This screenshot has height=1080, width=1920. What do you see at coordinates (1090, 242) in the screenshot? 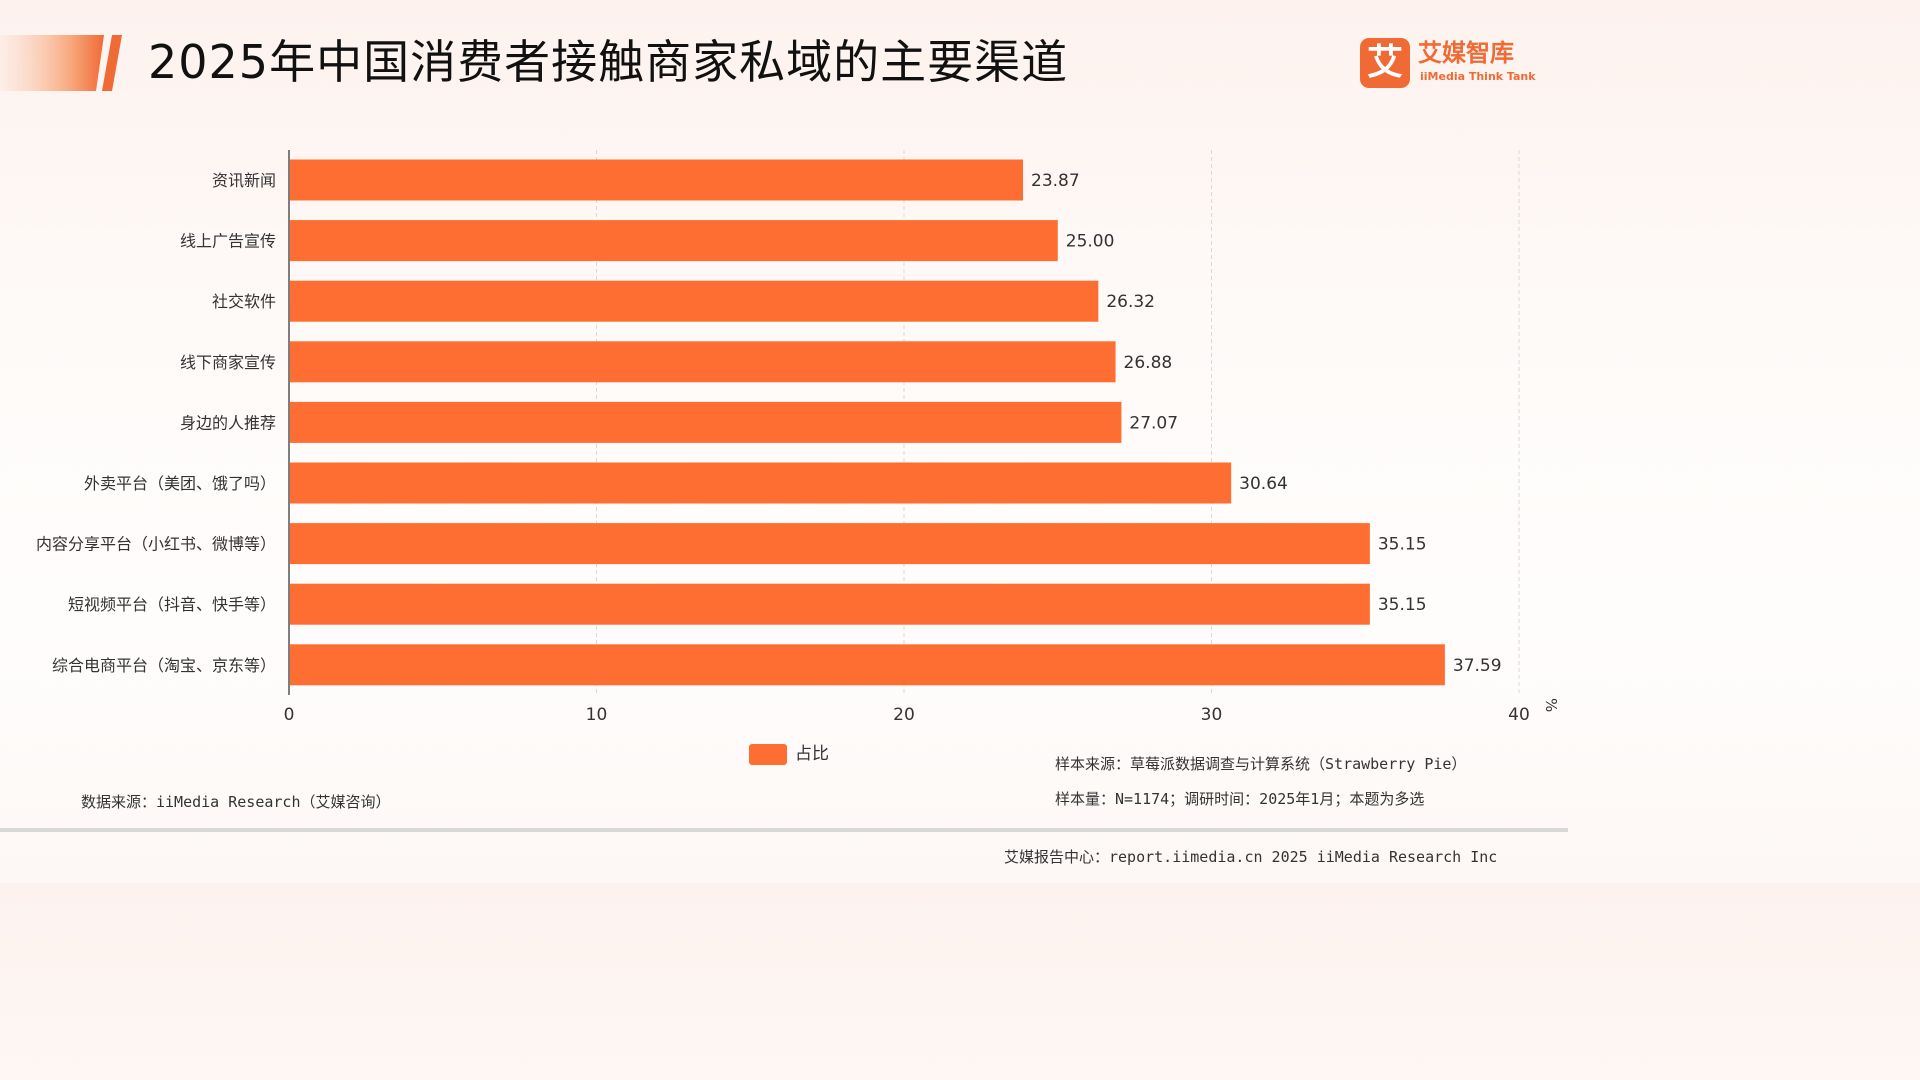
I see `data-label: 25.00` at bounding box center [1090, 242].